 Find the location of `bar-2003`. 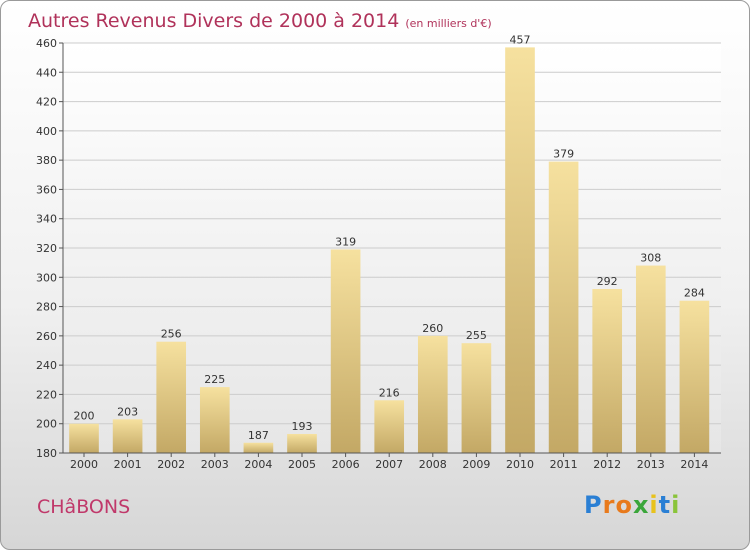

bar-2003 is located at coordinates (214, 420).